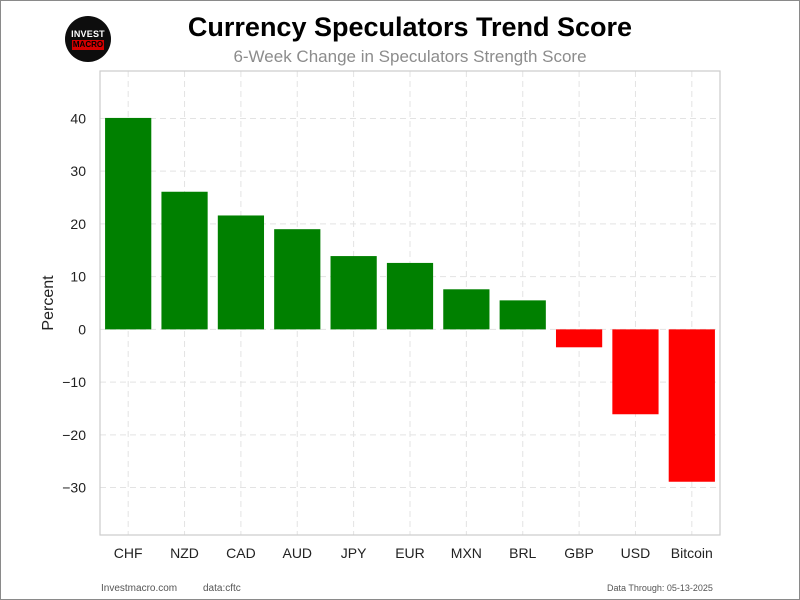 The width and height of the screenshot is (800, 600). What do you see at coordinates (78, 118) in the screenshot?
I see `y-tick-label: 40` at bounding box center [78, 118].